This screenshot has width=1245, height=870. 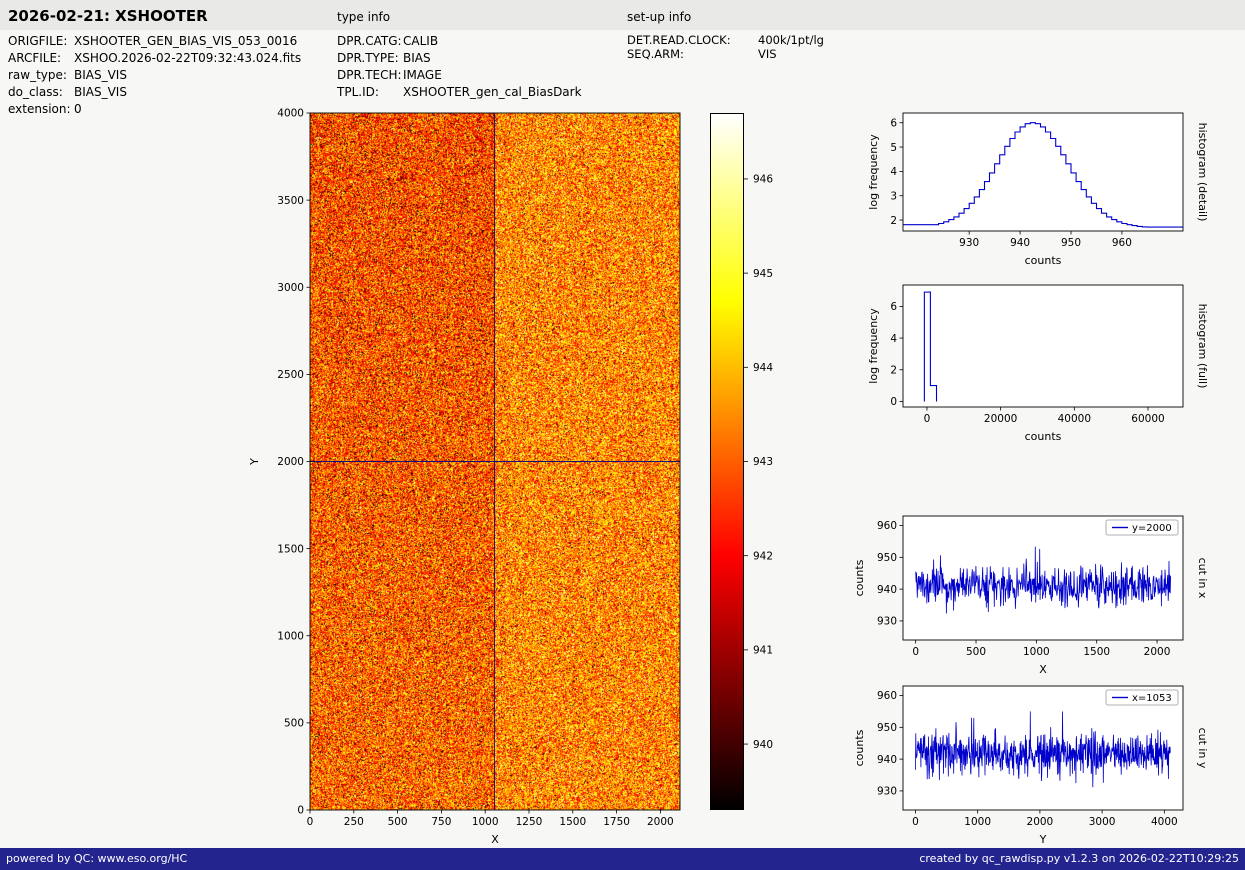 What do you see at coordinates (1102, 822) in the screenshot?
I see `svg-text: 3000` at bounding box center [1102, 822].